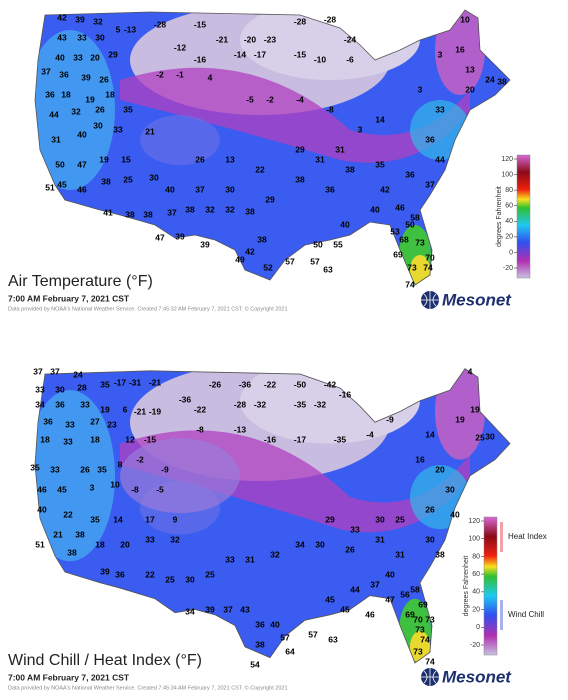  Describe the element at coordinates (300, 149) in the screenshot. I see `station-value: 29` at that location.